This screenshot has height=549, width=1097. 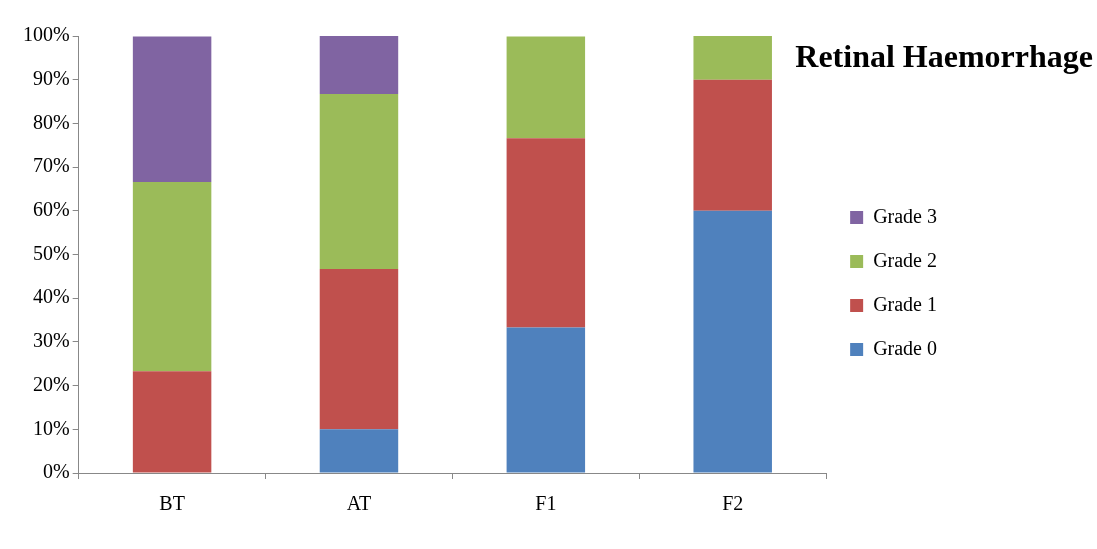 What do you see at coordinates (46, 34) in the screenshot?
I see `y-tick-label: 100%` at bounding box center [46, 34].